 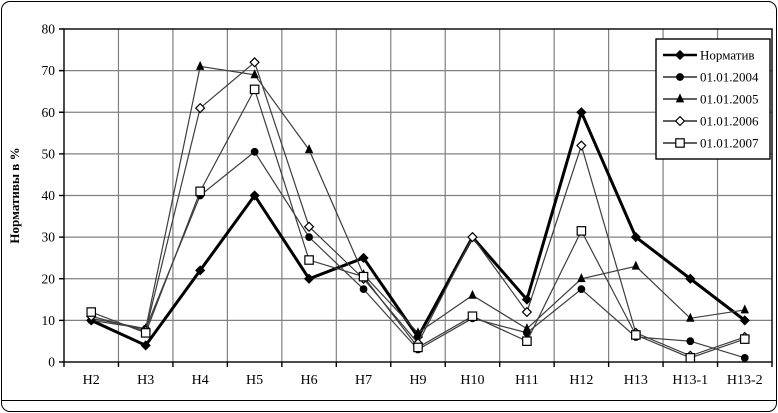 I want to click on y-tick-label: 40, so click(x=49, y=195).